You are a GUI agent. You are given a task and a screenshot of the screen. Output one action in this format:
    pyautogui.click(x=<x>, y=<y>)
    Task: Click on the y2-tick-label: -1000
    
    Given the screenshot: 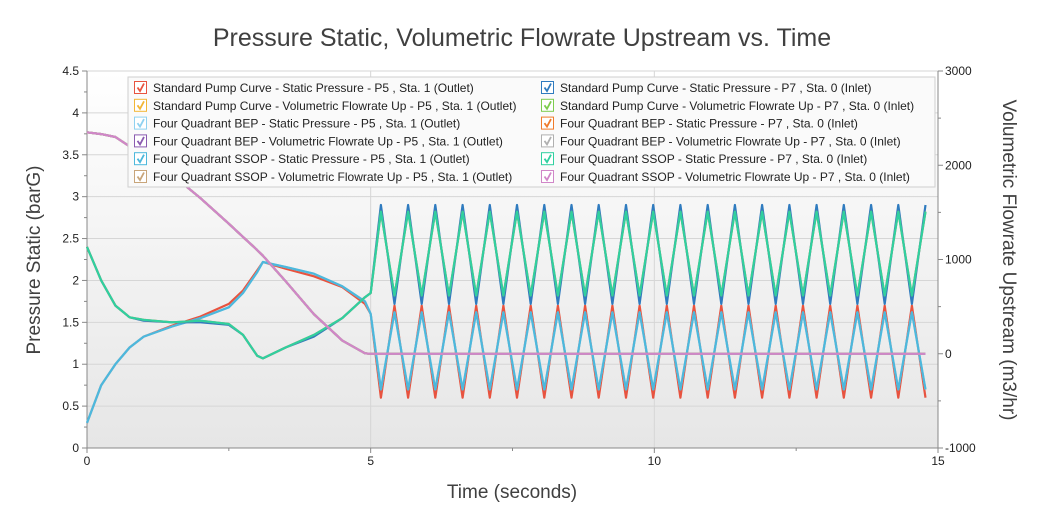 What is the action you would take?
    pyautogui.click(x=960, y=448)
    